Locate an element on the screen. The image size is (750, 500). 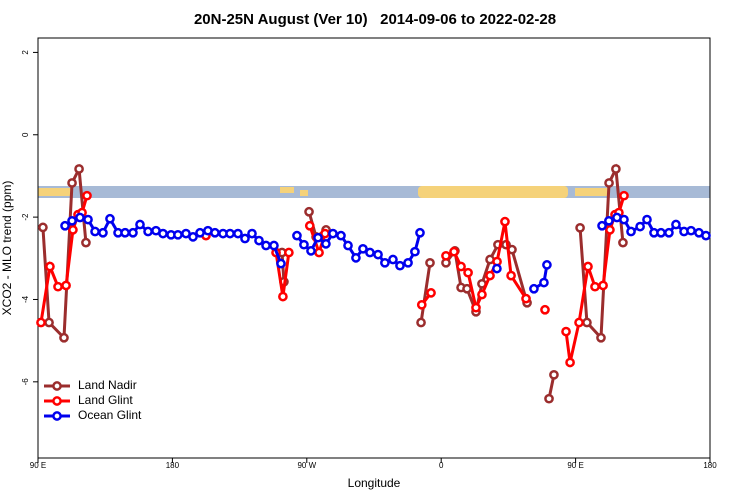
x-tick-label: 0 is located at coordinates (441, 465).